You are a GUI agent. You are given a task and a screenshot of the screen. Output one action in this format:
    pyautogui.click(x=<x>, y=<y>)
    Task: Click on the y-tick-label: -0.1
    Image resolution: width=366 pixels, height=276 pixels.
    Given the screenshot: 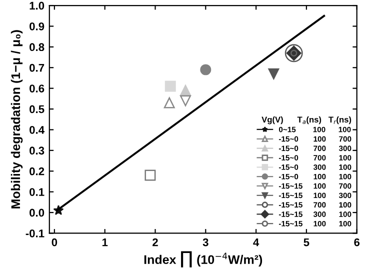 What is the action you would take?
    pyautogui.click(x=35, y=233)
    